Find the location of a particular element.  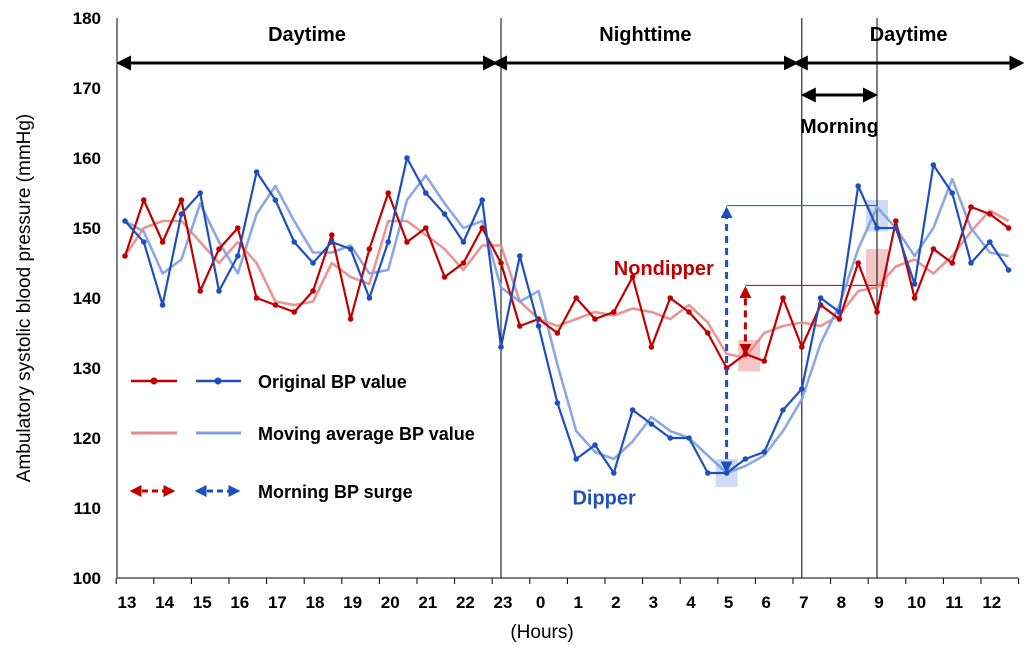

reference-lines is located at coordinates (805, 245).